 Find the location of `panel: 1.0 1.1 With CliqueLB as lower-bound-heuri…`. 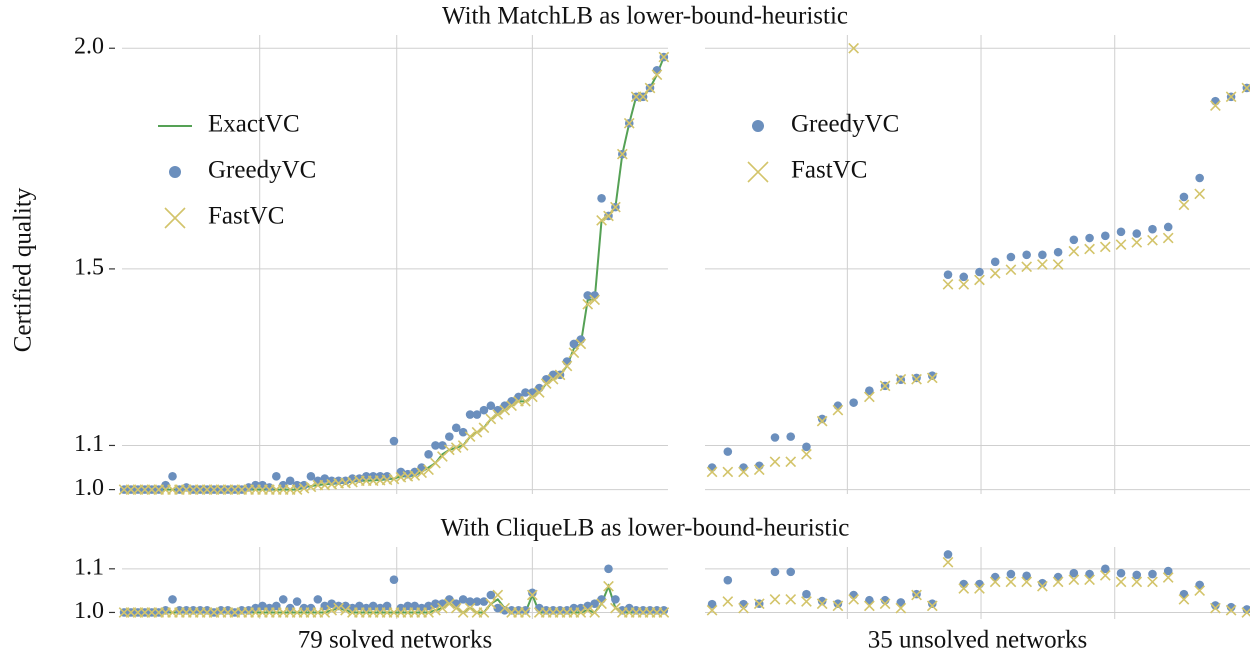

panel: 1.0 1.1 With CliqueLB as lower-bound-heuri… is located at coordinates (461, 584).